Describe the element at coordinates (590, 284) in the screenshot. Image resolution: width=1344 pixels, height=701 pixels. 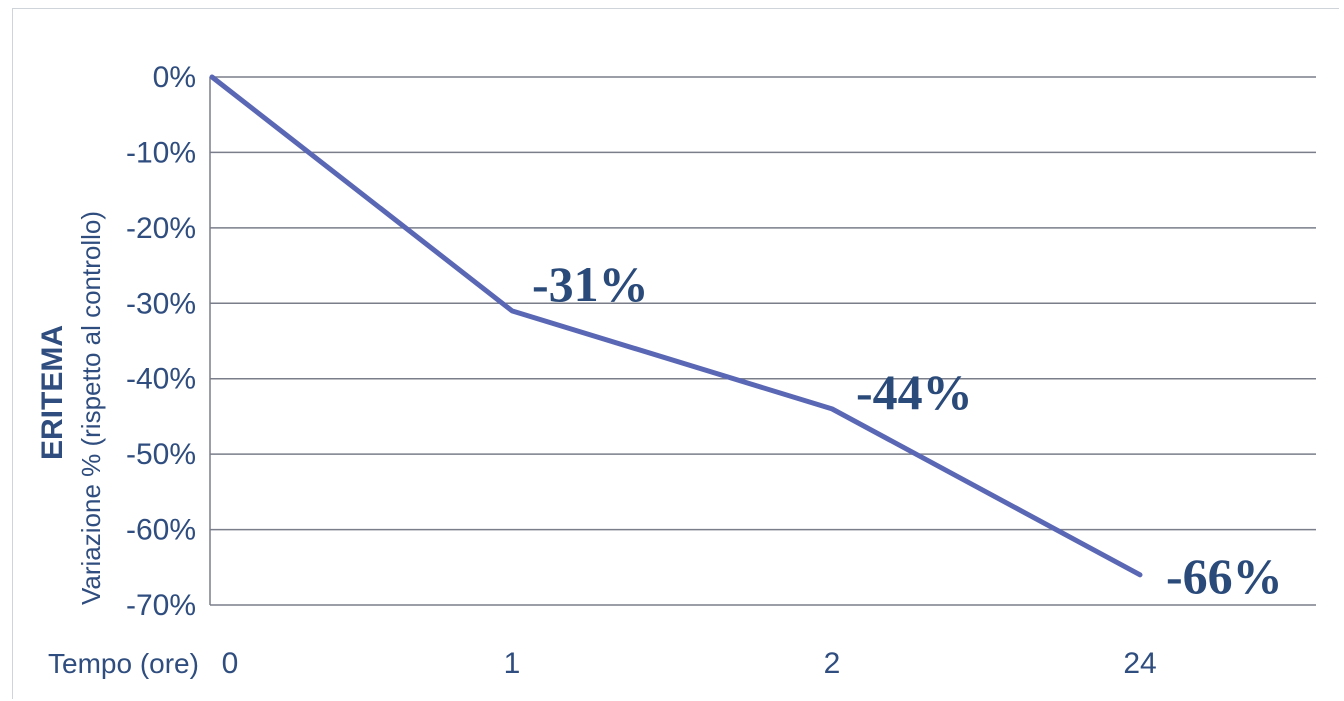
I see `data-label: -31%` at that location.